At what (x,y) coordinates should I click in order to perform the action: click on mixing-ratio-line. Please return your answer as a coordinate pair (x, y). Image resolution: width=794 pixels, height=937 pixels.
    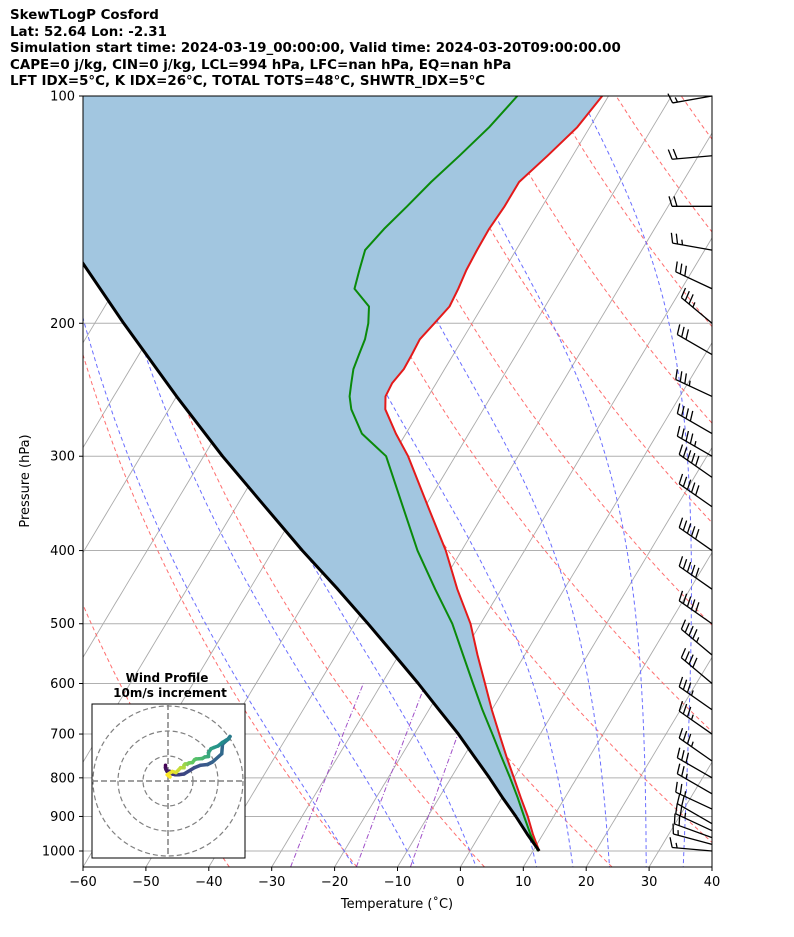
    Looking at the image, I should click on (327, 775).